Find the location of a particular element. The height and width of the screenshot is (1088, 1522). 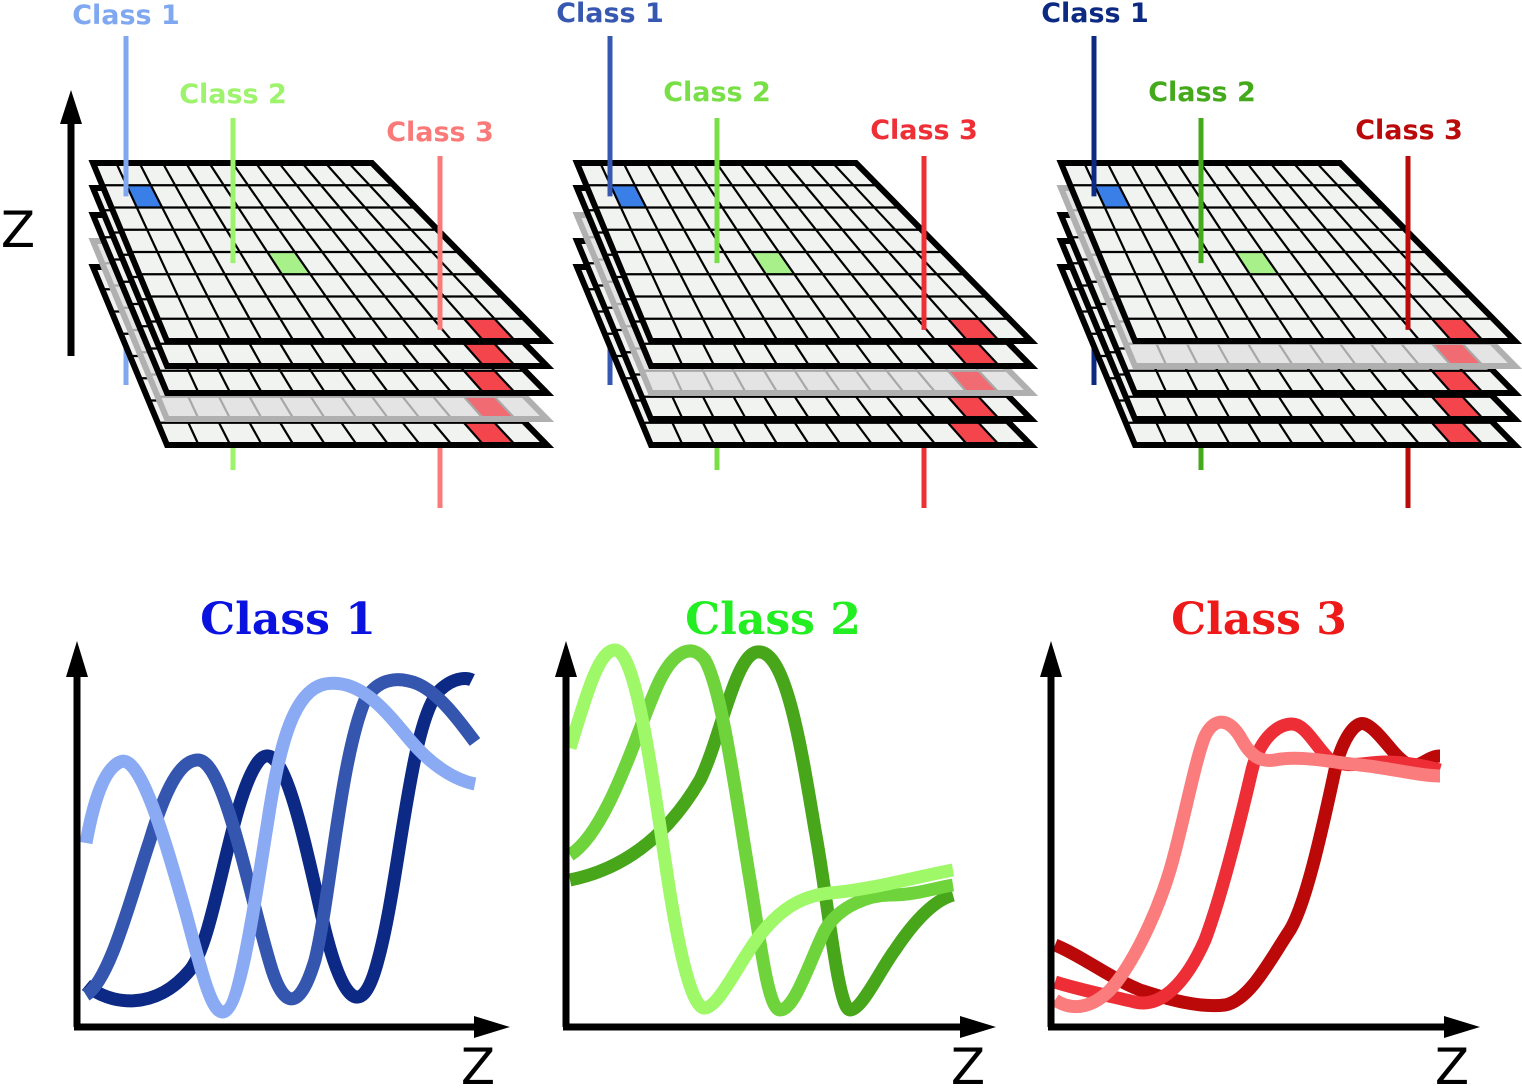

plot-2-xlabel: Z is located at coordinates (968, 1063).